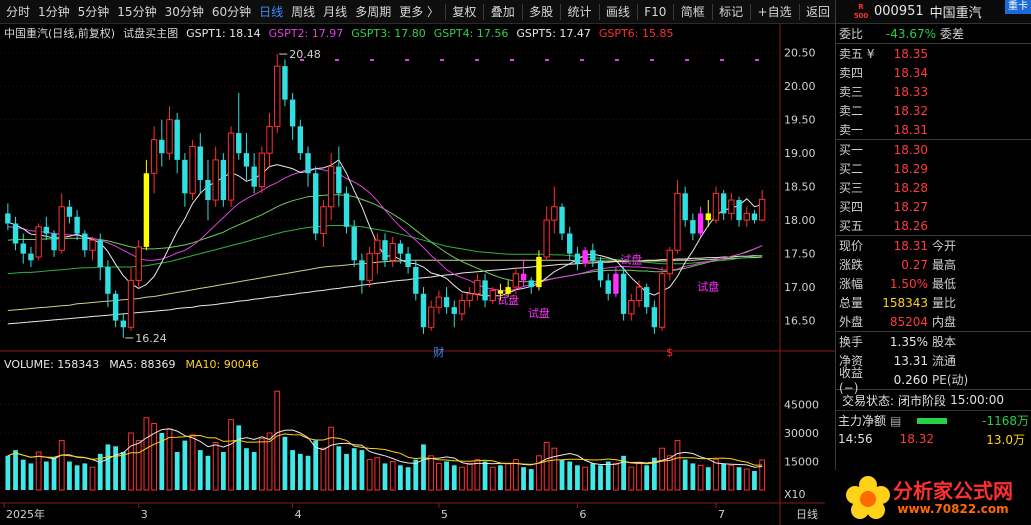 The image size is (1031, 525). I want to click on bid-row: 买四 18.27, so click(933, 206).